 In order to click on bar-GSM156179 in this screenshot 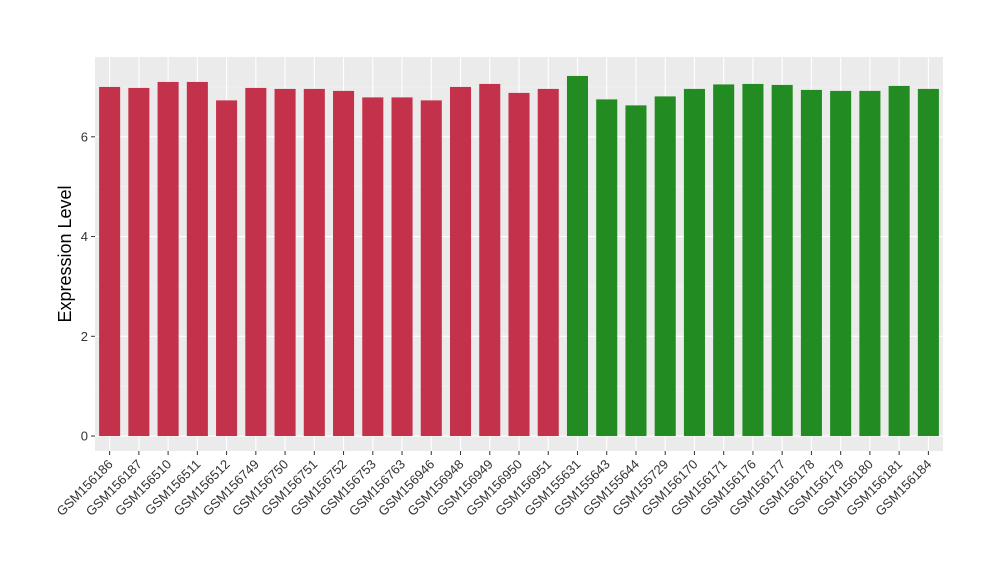, I will do `click(841, 263)`.